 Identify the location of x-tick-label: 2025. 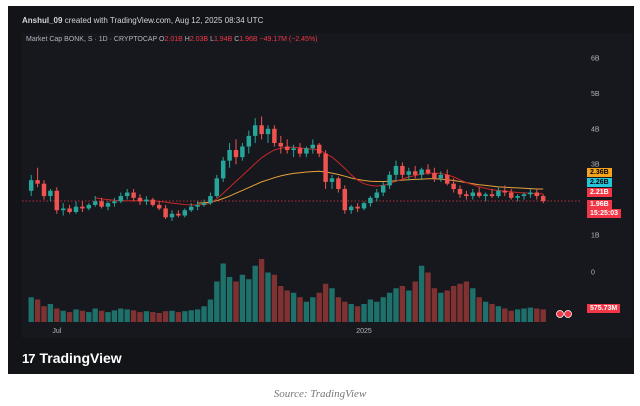
(364, 331).